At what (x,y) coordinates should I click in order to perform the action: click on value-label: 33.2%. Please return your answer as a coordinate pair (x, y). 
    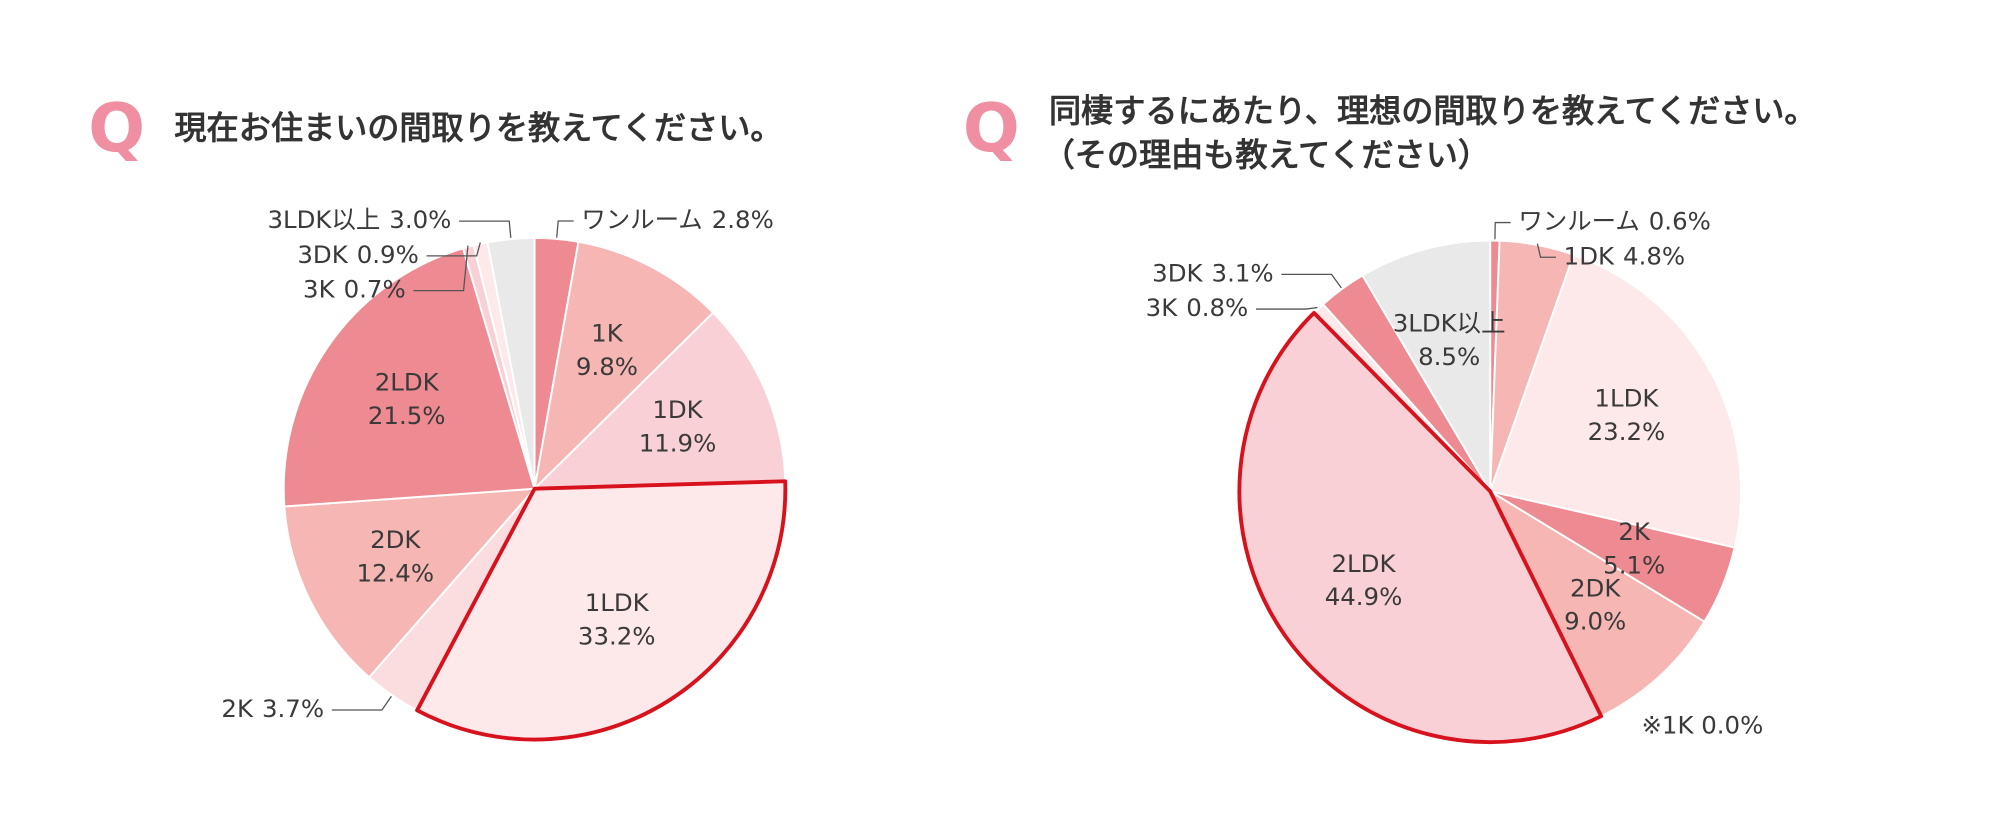
    Looking at the image, I should click on (617, 635).